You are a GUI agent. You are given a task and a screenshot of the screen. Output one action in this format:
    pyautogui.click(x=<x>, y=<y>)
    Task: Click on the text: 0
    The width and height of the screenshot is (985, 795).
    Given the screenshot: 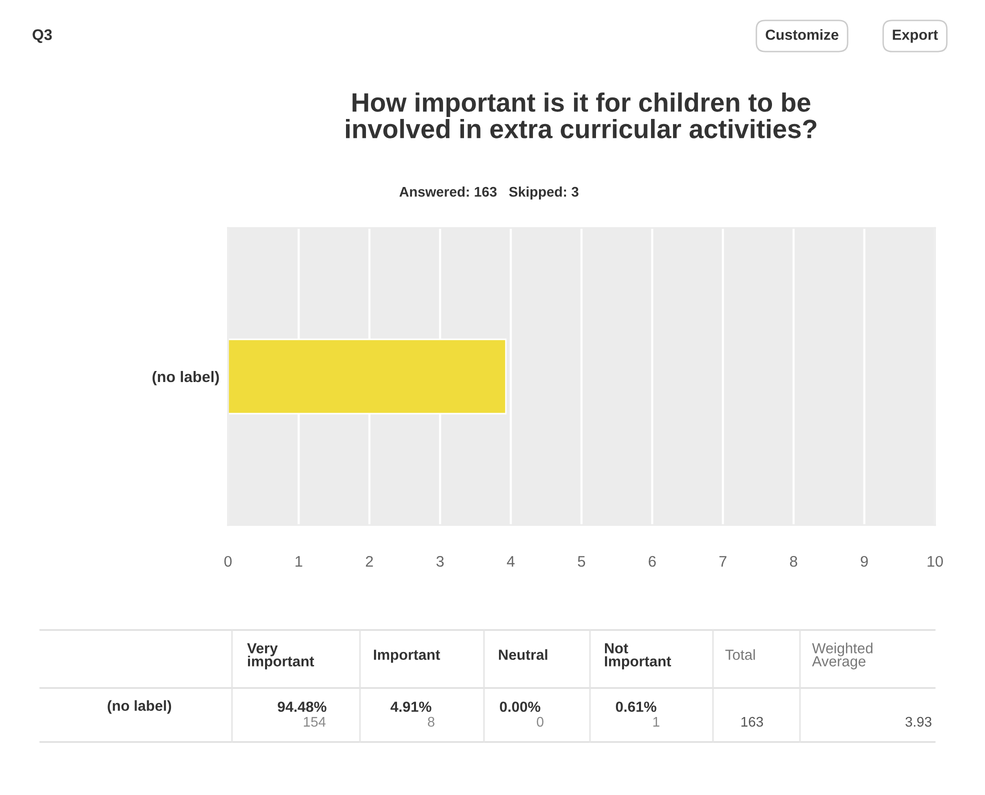 What is the action you would take?
    pyautogui.click(x=540, y=721)
    